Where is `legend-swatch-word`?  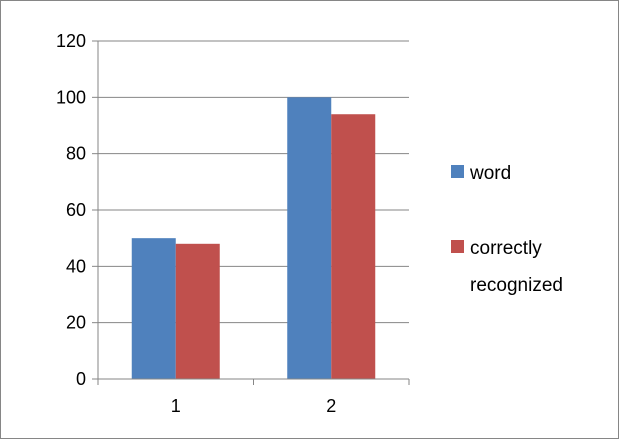
legend-swatch-word is located at coordinates (457, 171).